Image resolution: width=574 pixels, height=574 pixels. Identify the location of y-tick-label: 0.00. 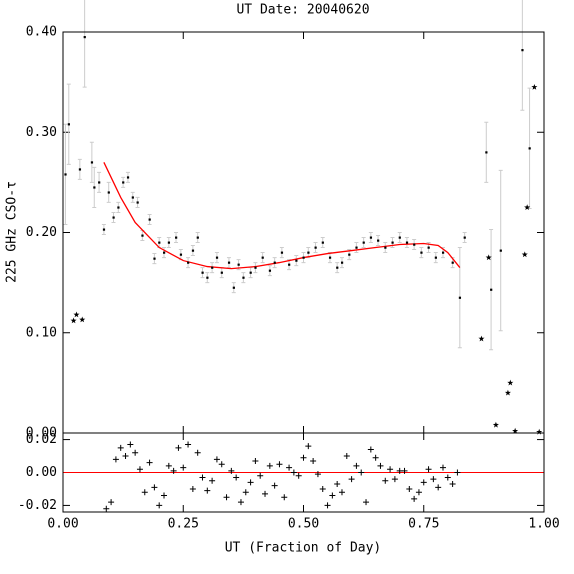
(41, 433).